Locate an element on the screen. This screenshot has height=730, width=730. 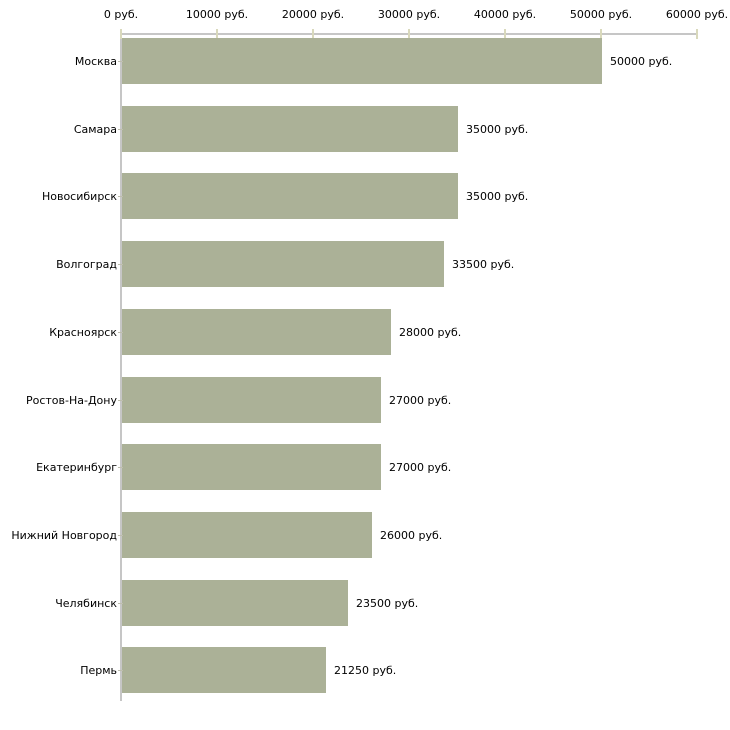
category-label: Волгоград is located at coordinates (86, 264).